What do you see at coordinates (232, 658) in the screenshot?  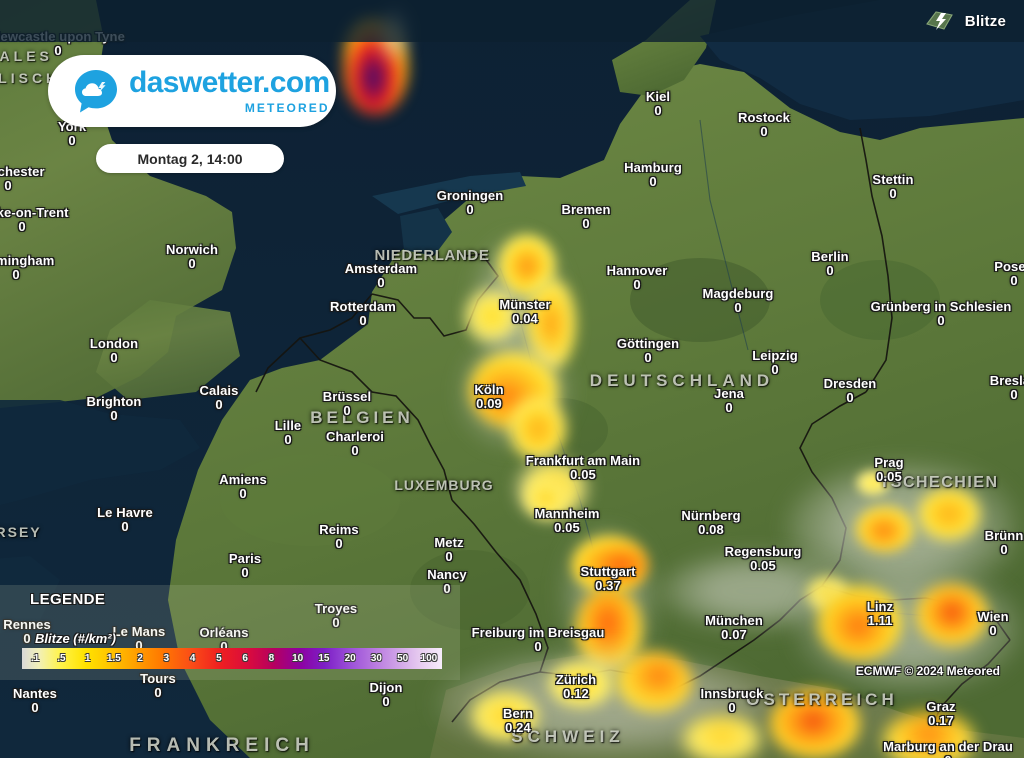 I see `legend-colorbar` at bounding box center [232, 658].